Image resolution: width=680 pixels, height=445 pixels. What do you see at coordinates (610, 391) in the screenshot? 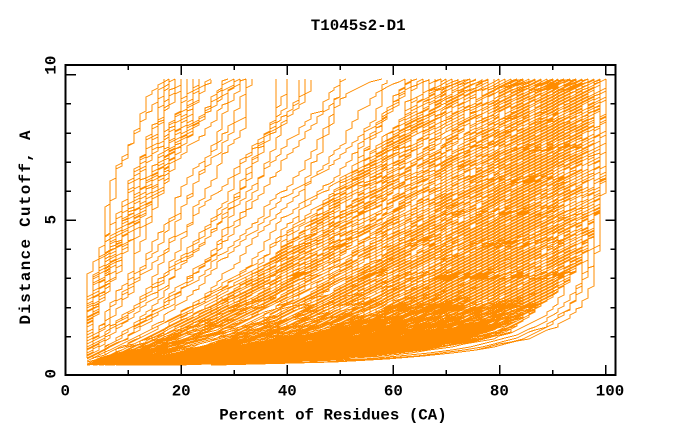
I see `svg-text: 100` at bounding box center [610, 391].